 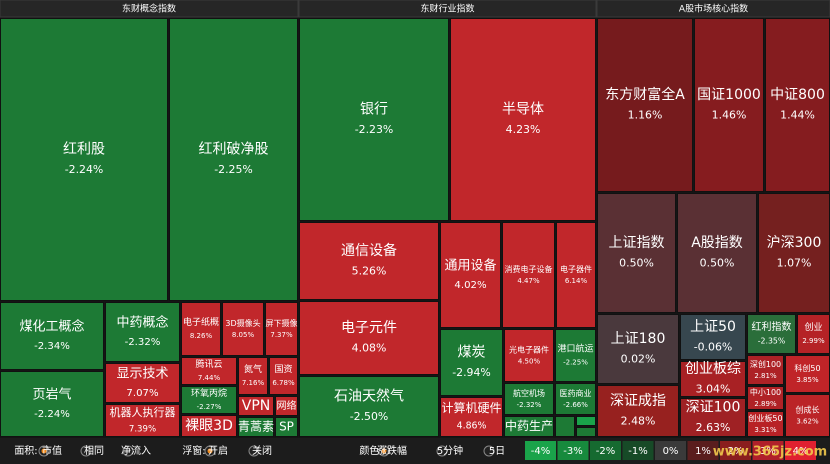 I want to click on tile-change: -0.06%, so click(x=713, y=347).